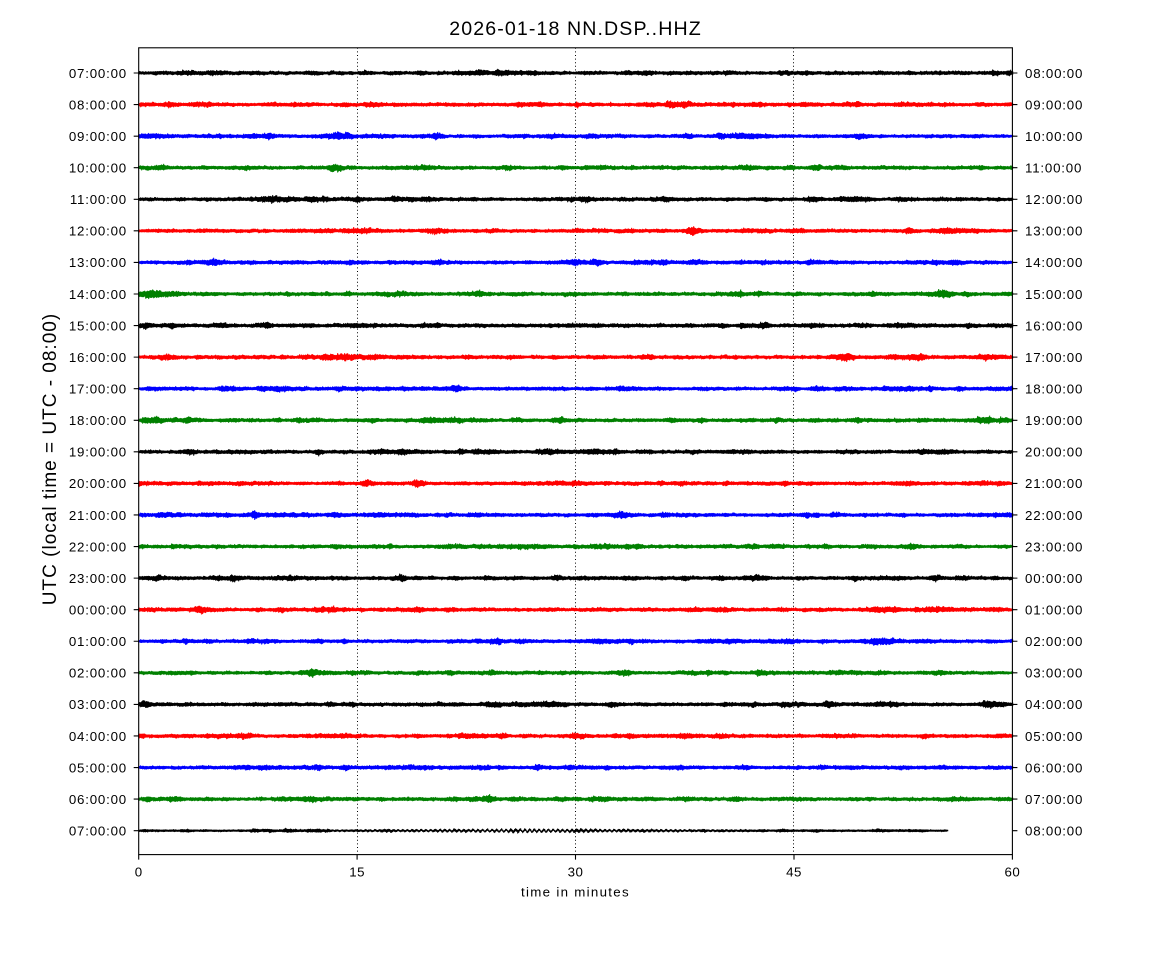 The width and height of the screenshot is (1150, 955). Describe the element at coordinates (794, 871) in the screenshot. I see `svg-text: 45` at that location.